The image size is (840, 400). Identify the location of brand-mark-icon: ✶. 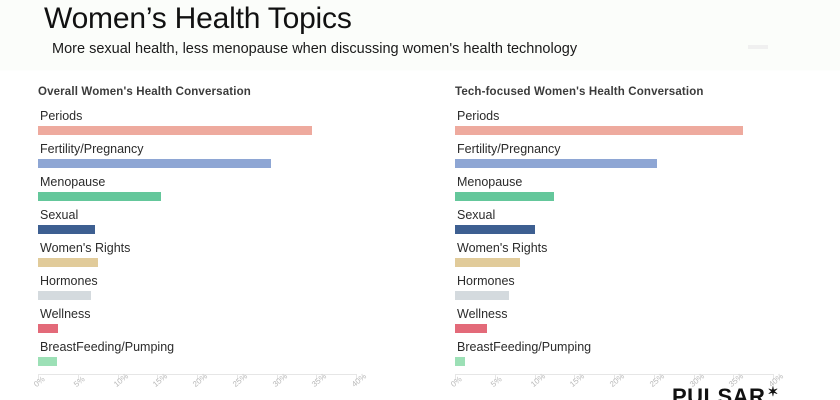
(773, 391).